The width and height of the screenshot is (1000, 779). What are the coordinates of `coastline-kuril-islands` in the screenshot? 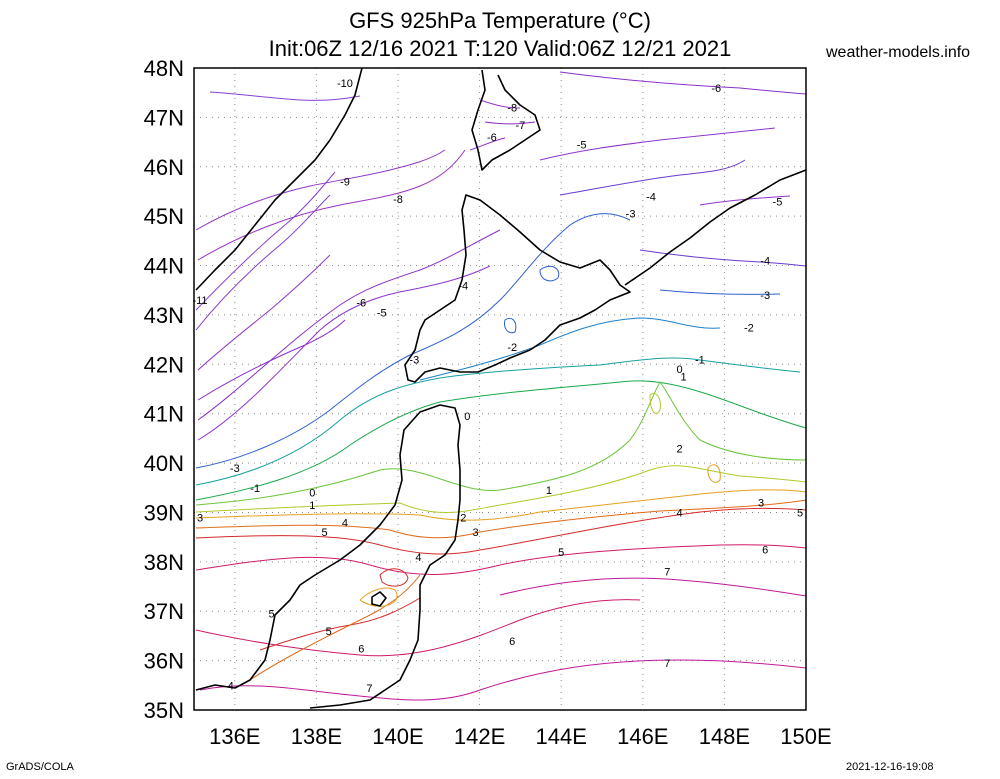 It's located at (715, 227).